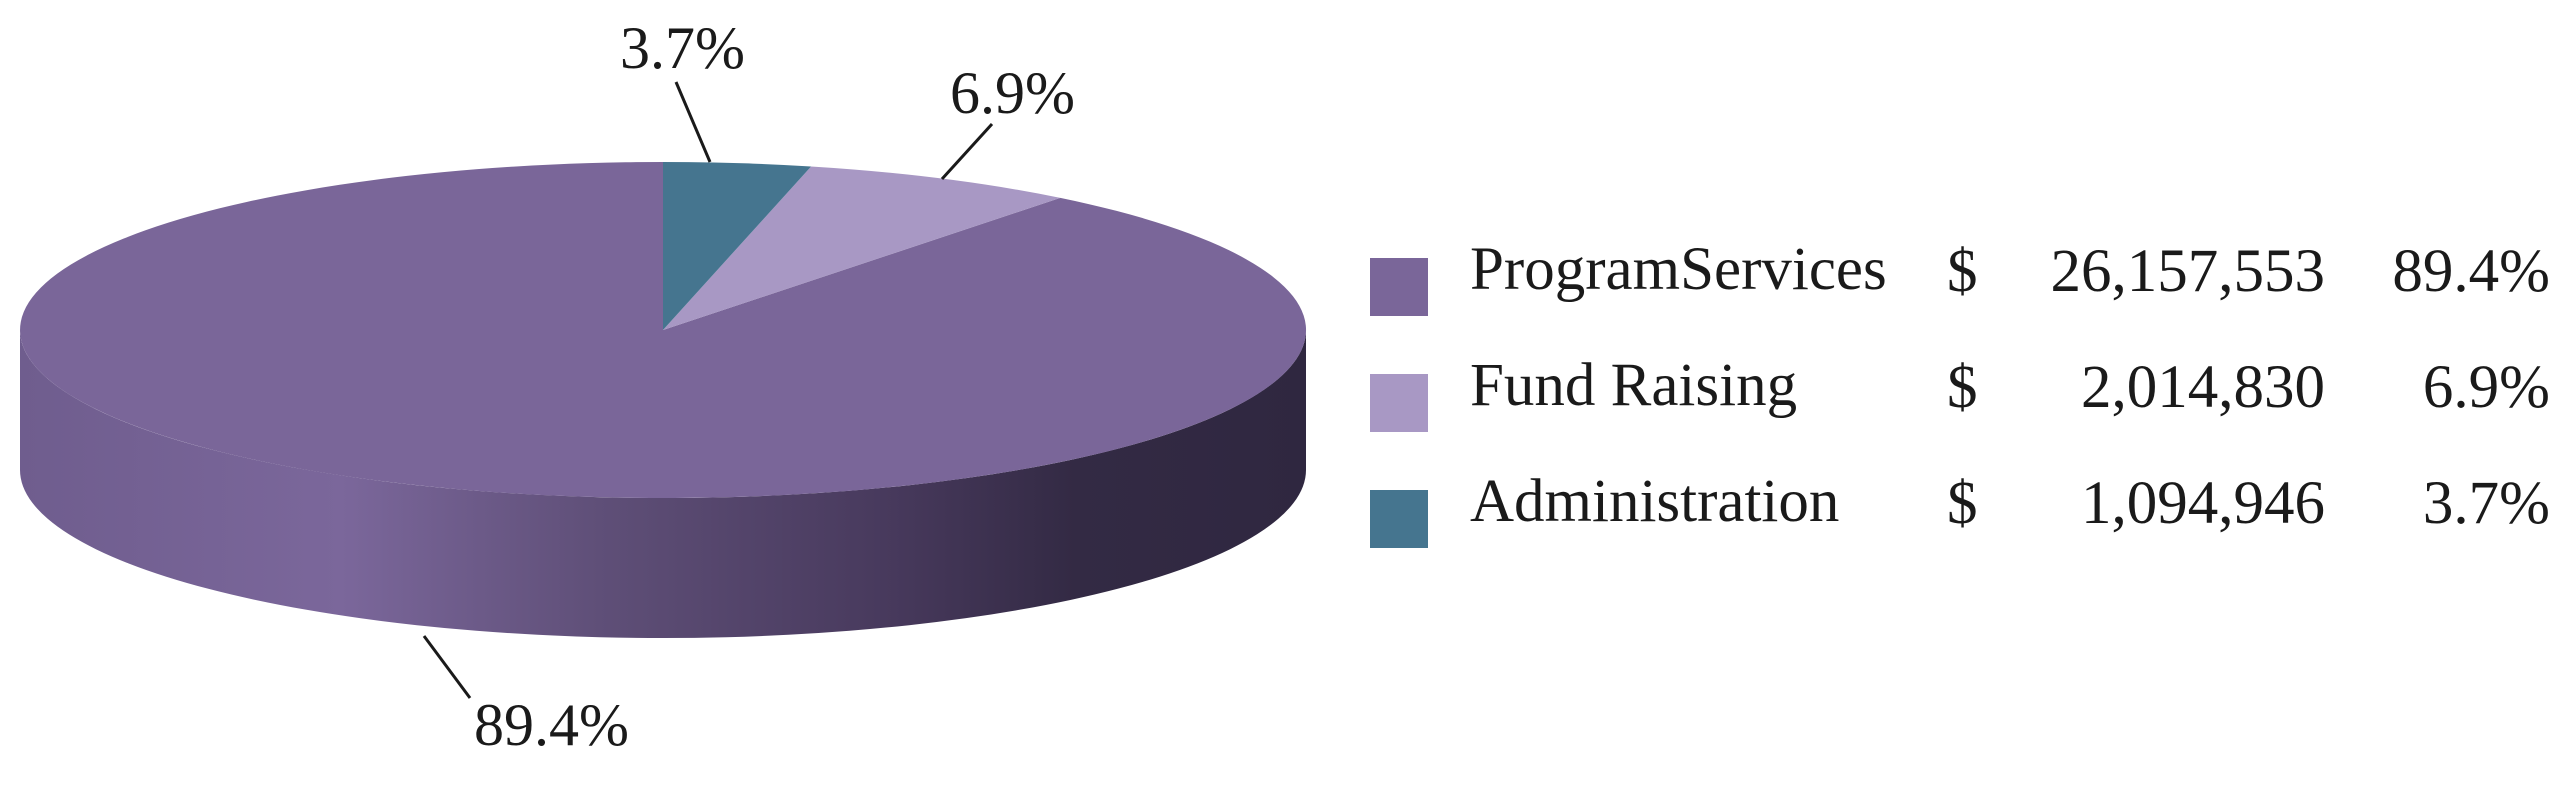 The image size is (2560, 791). I want to click on legend-row-fund-raising: Fund Raising $ 2,014,830 6.9%, so click(1960, 412).